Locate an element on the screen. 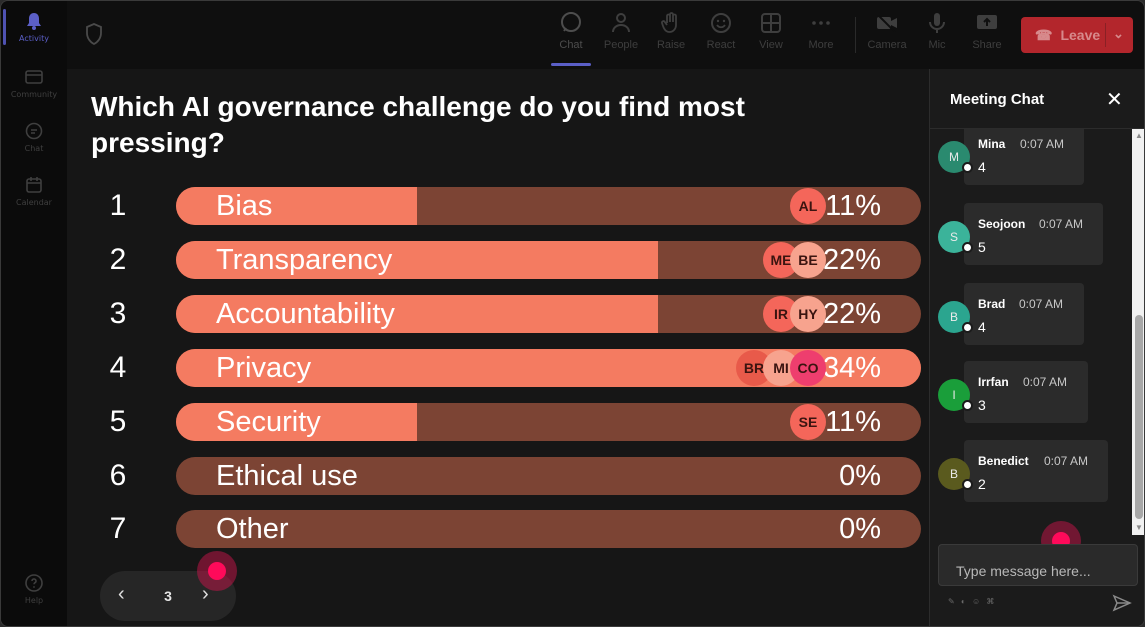 The width and height of the screenshot is (1145, 627). leave-label: Leave is located at coordinates (1080, 35).